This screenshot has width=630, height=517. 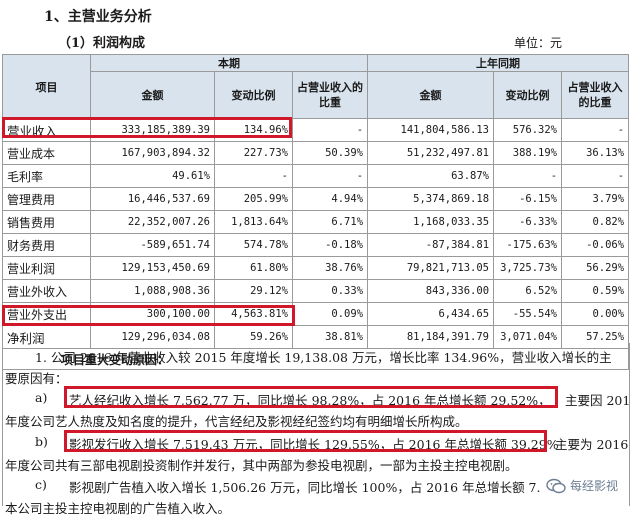 What do you see at coordinates (253, 222) in the screenshot?
I see `cell-cur-change: 1,813.64%` at bounding box center [253, 222].